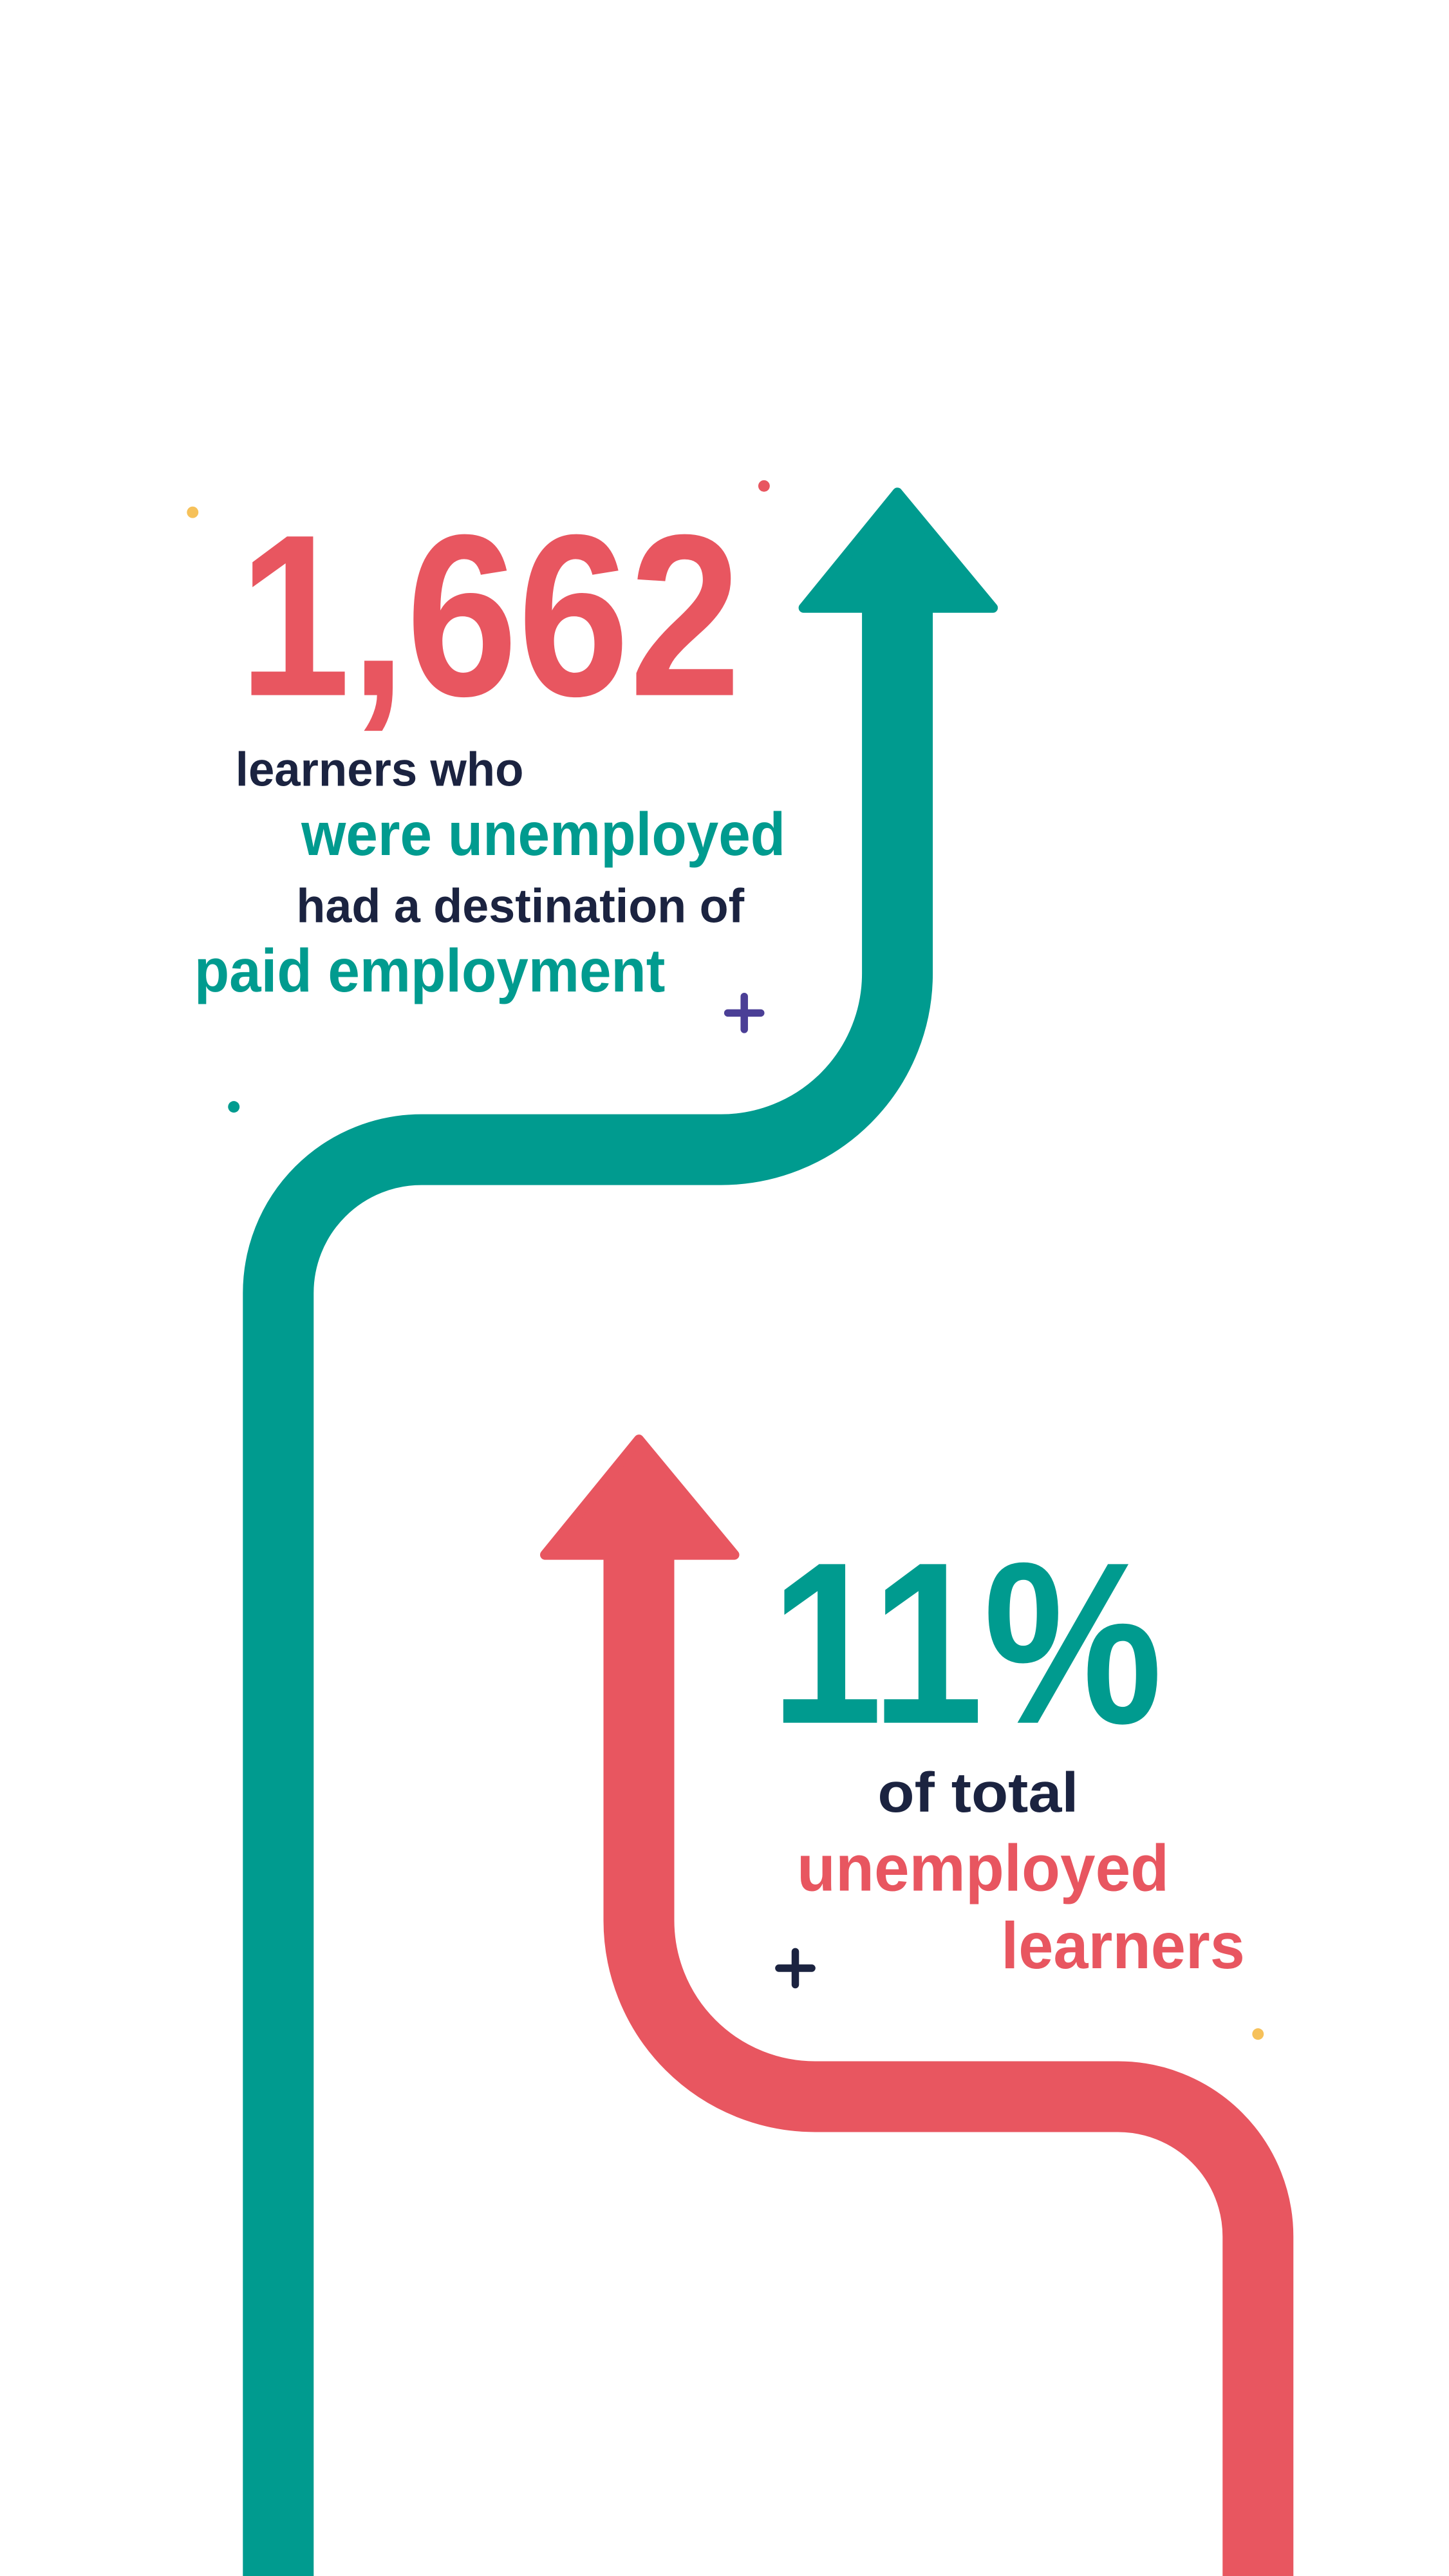  I want to click on stat-text: were unemployed, so click(543, 834).